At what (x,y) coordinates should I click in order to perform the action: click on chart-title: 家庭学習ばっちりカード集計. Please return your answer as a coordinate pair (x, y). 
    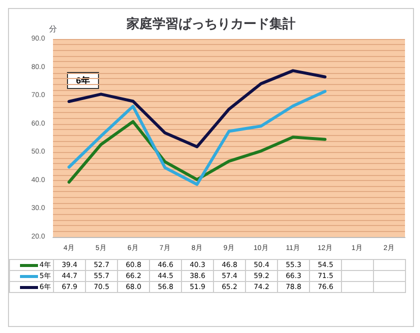
    Looking at the image, I should click on (211, 24).